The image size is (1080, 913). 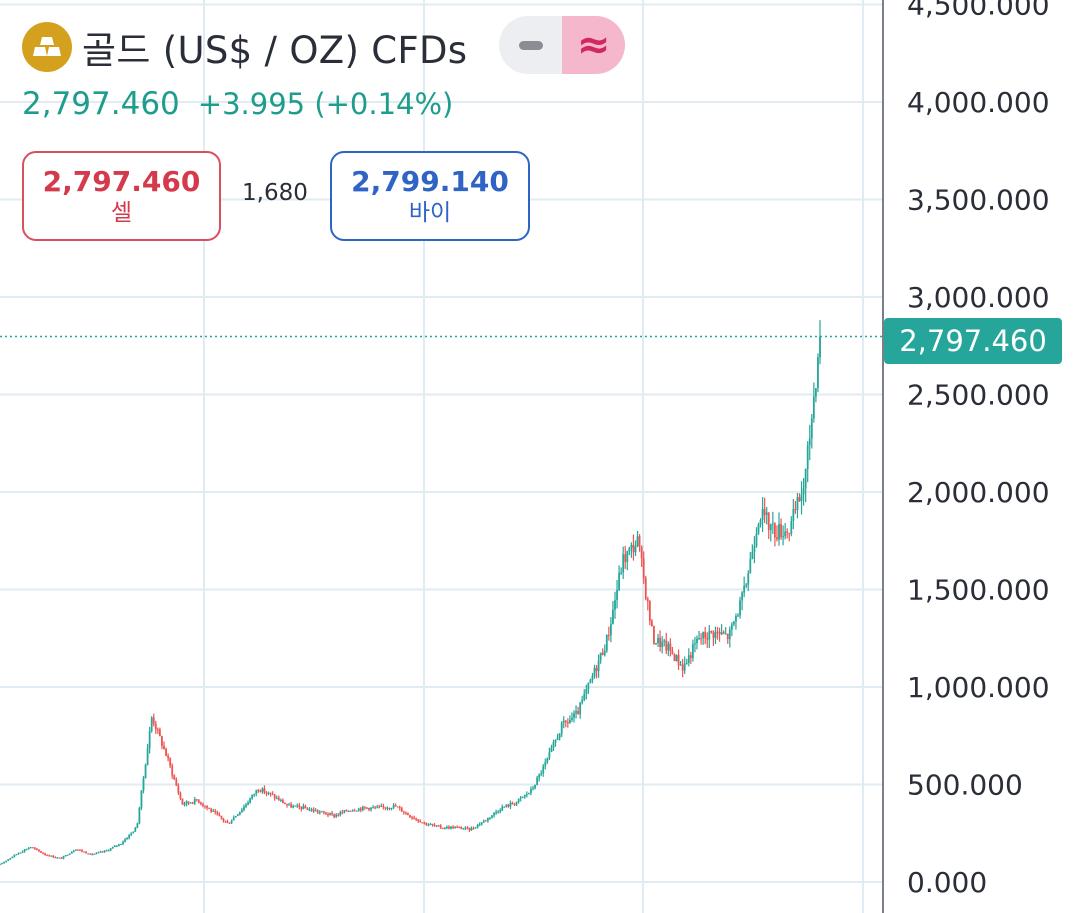 I want to click on buy-button: 2,799.140 바이, so click(x=430, y=196).